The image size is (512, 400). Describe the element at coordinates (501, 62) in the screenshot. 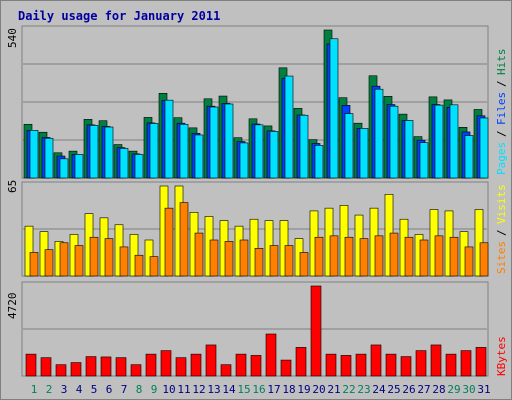

I see `legend-hits: Hits` at that location.